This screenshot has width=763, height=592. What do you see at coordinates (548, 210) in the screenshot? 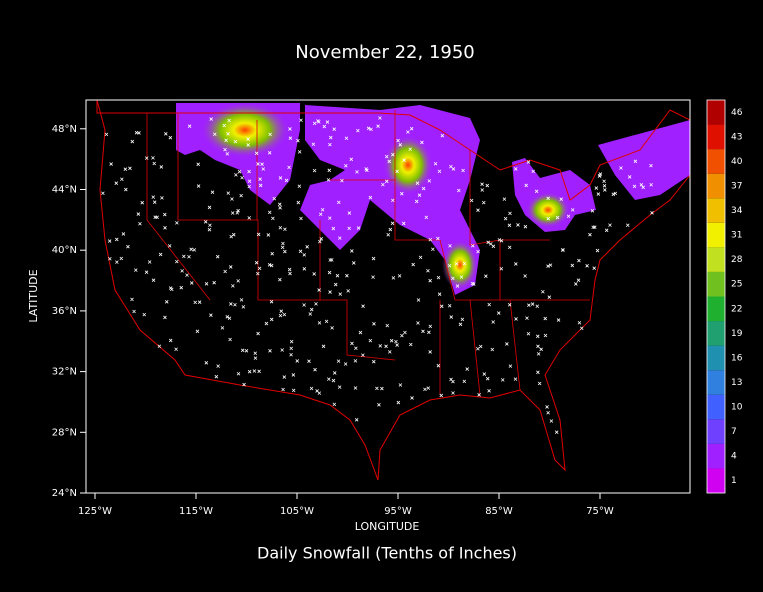
I see `snow-peak` at bounding box center [548, 210].